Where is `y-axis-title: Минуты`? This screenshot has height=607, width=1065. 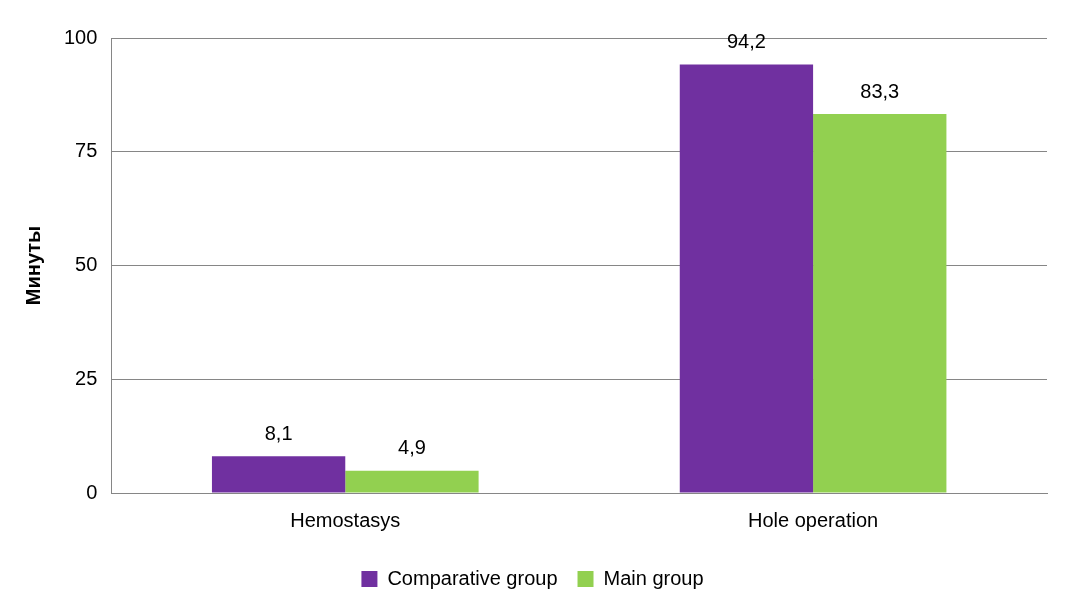 y-axis-title: Минуты is located at coordinates (32, 265).